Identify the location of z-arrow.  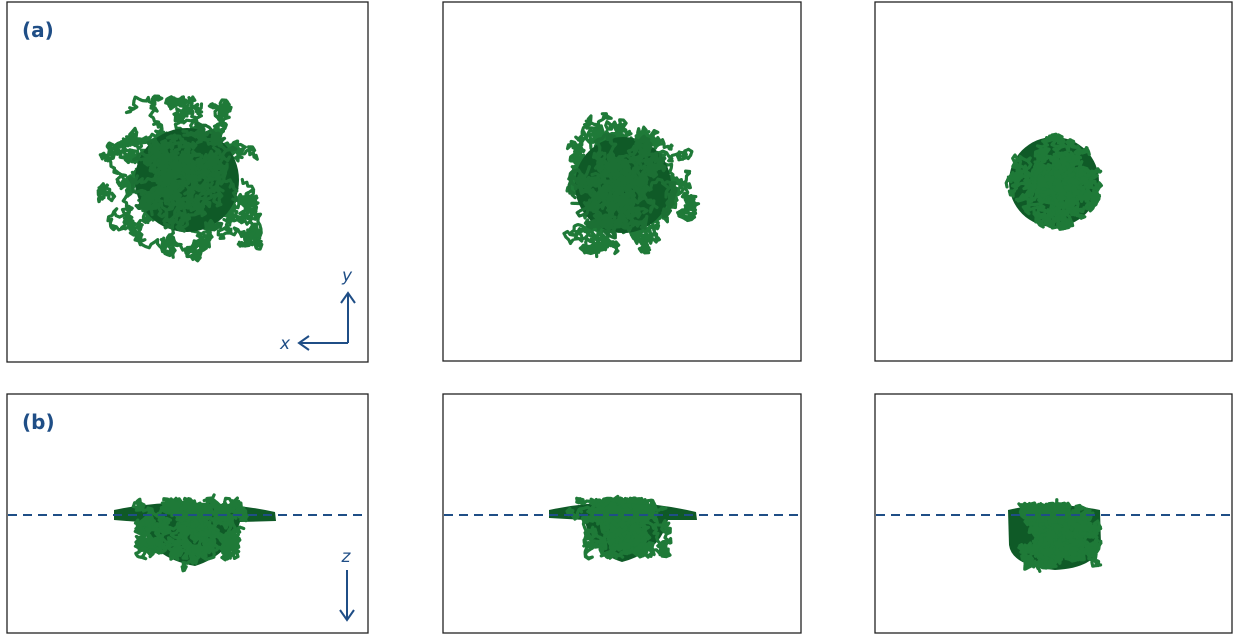
(347, 596).